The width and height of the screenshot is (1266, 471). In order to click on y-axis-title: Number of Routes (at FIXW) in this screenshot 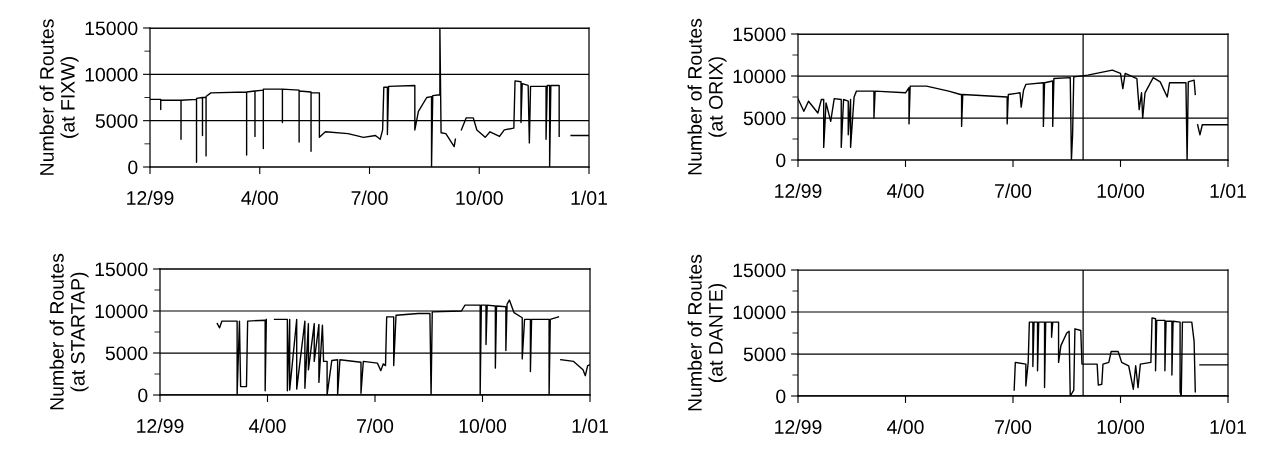, I will do `click(59, 97)`.